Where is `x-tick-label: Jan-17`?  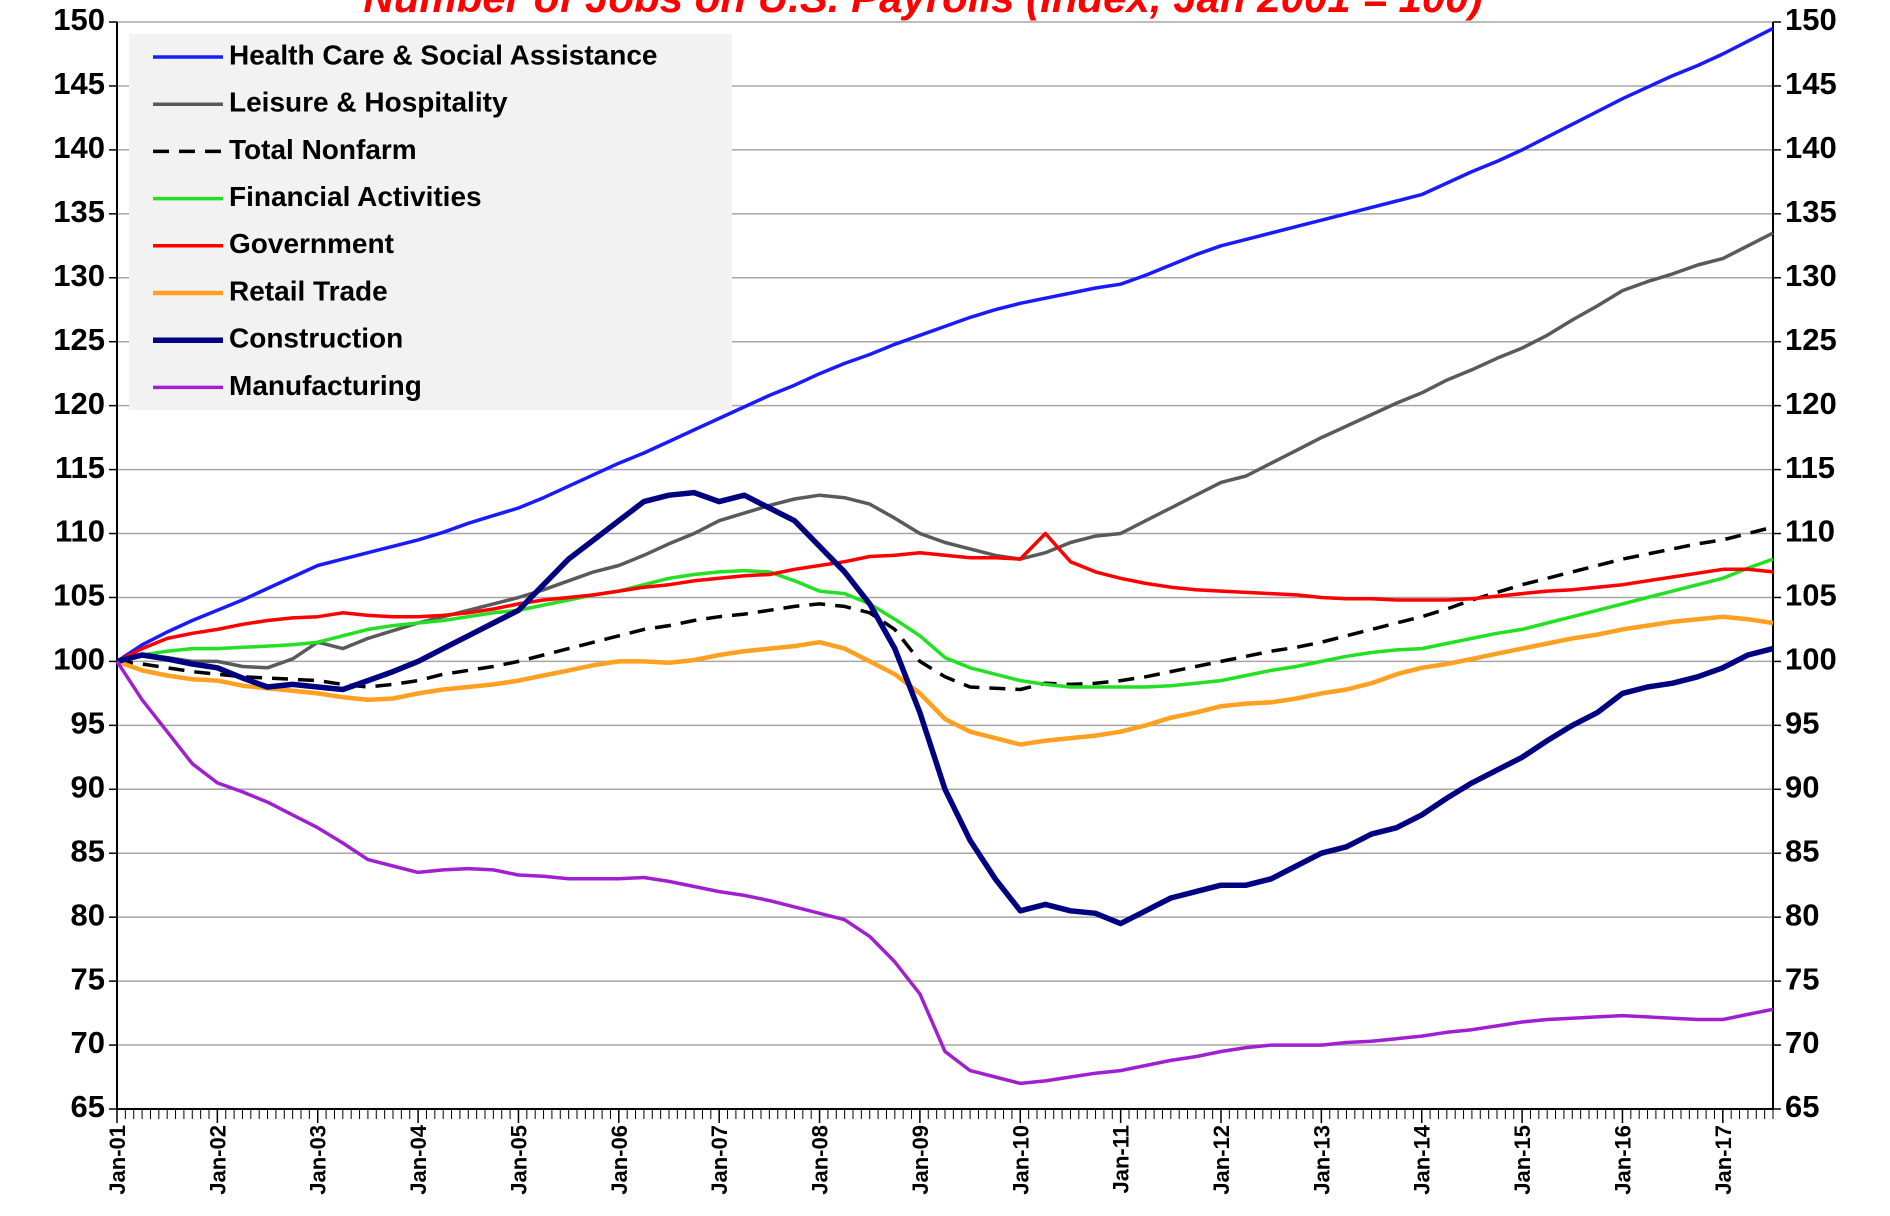
x-tick-label: Jan-17 is located at coordinates (1723, 1160).